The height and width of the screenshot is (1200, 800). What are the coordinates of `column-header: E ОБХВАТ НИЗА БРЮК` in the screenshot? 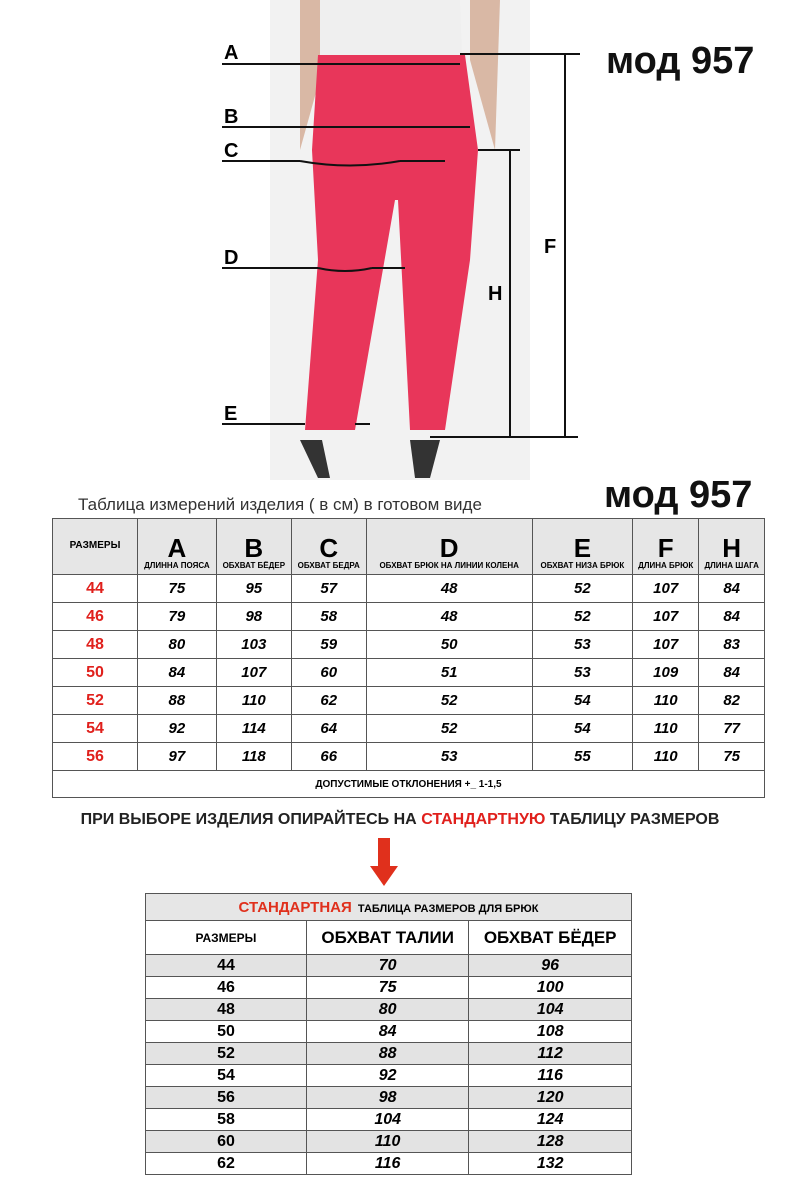 It's located at (582, 546).